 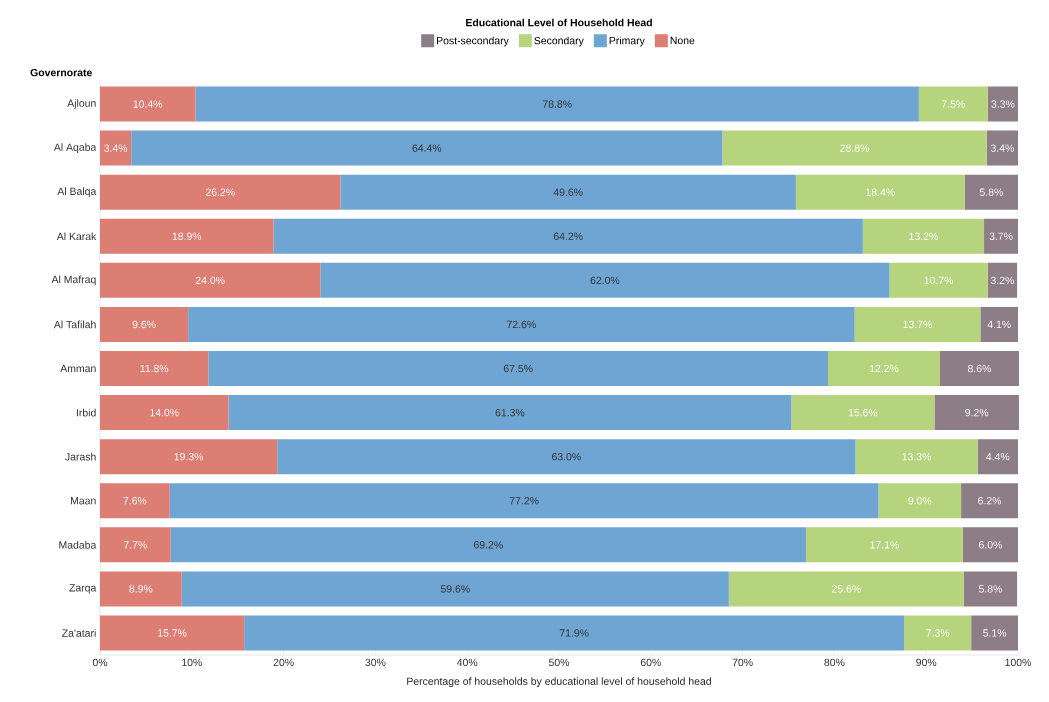 I want to click on y-tick-label: Amman, so click(x=78, y=368).